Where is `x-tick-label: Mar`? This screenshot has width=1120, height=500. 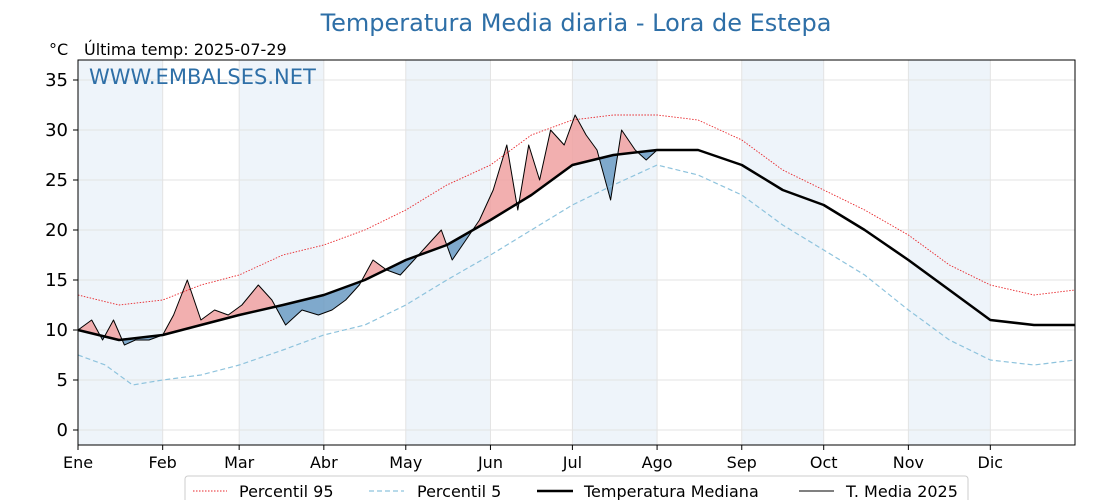
x-tick-label: Mar is located at coordinates (239, 462).